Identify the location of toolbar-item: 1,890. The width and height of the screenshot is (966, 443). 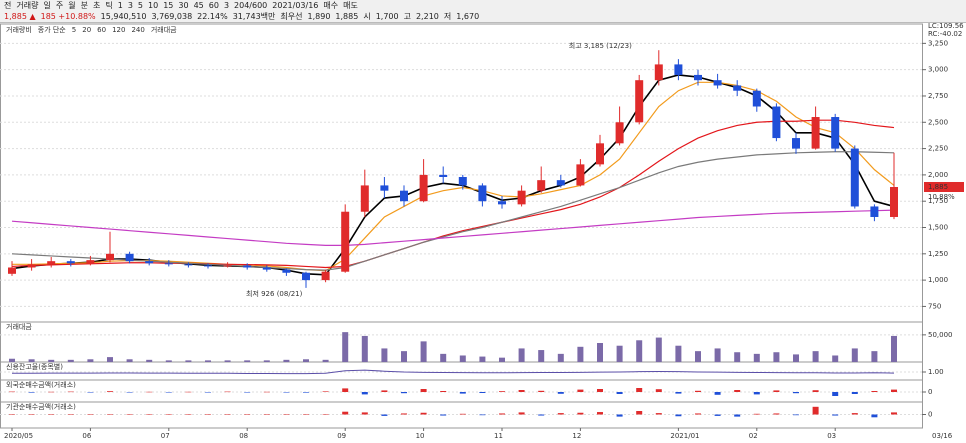
(319, 16).